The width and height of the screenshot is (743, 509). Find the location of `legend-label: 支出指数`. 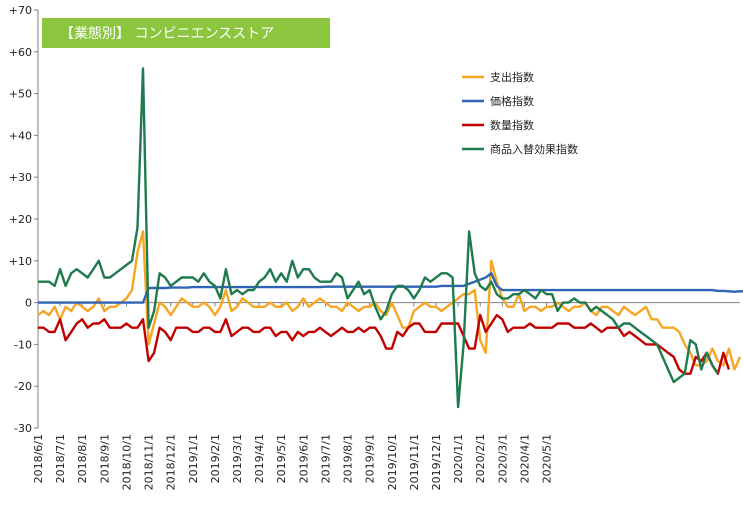

legend-label: 支出指数 is located at coordinates (512, 77).